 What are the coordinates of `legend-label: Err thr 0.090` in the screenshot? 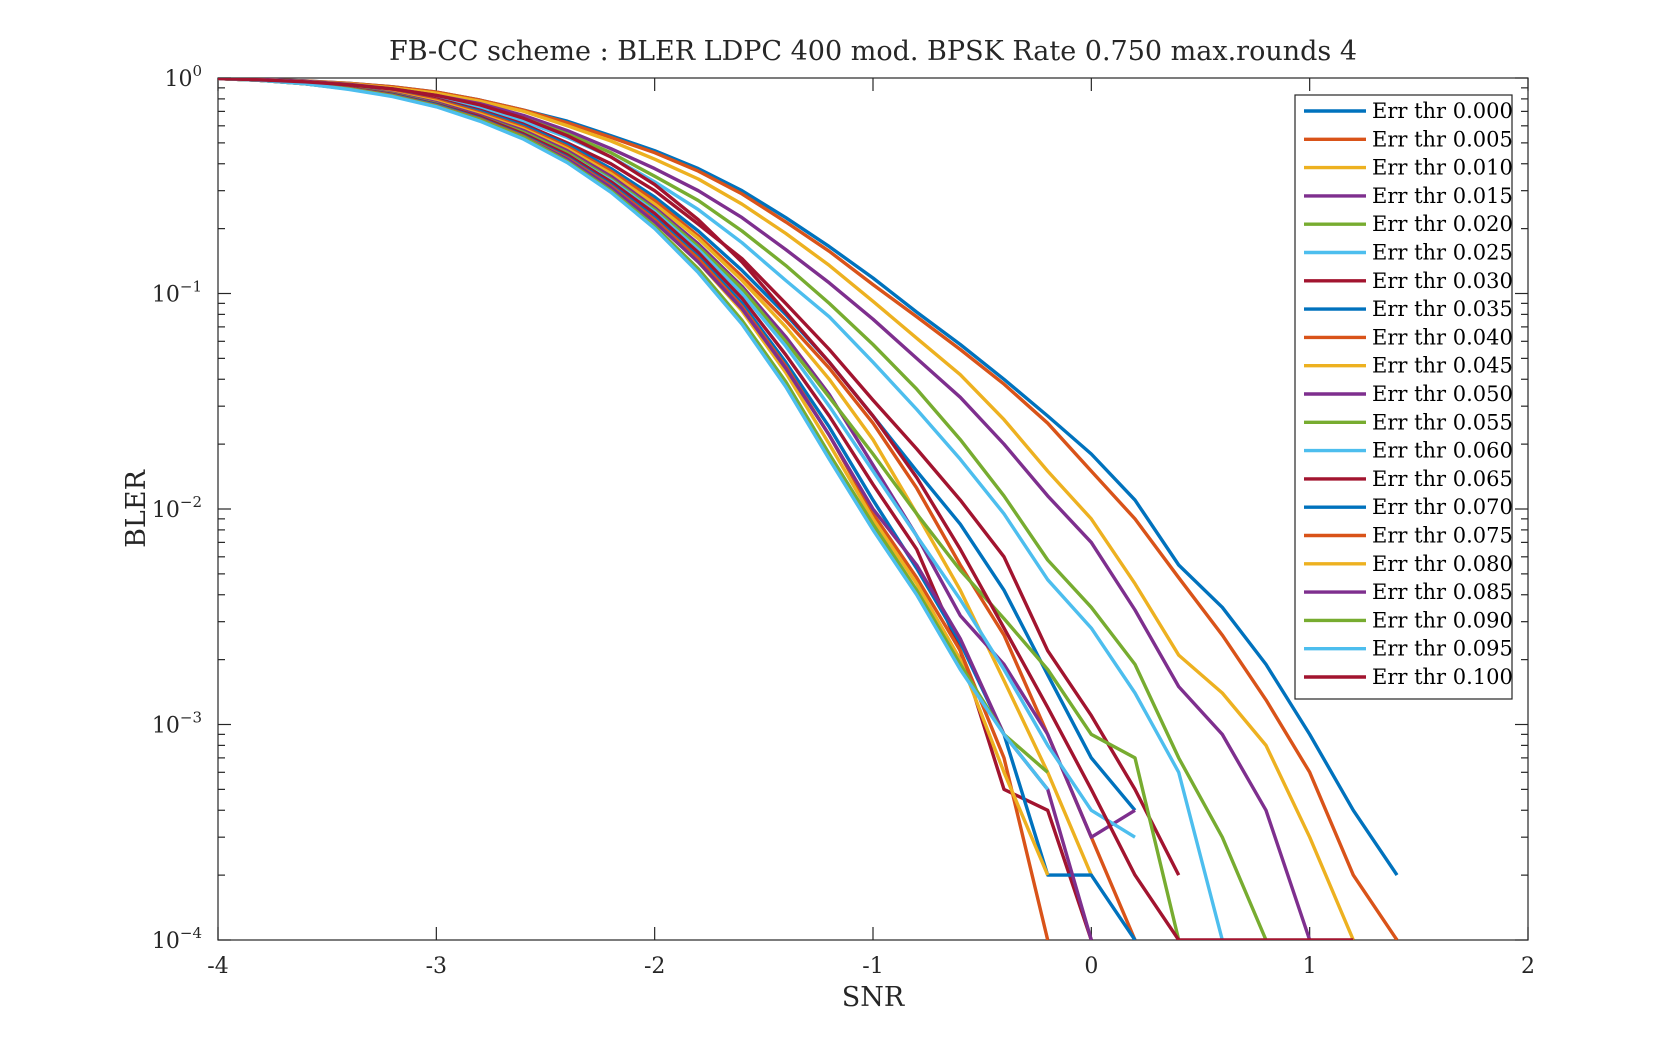 It's located at (1442, 620).